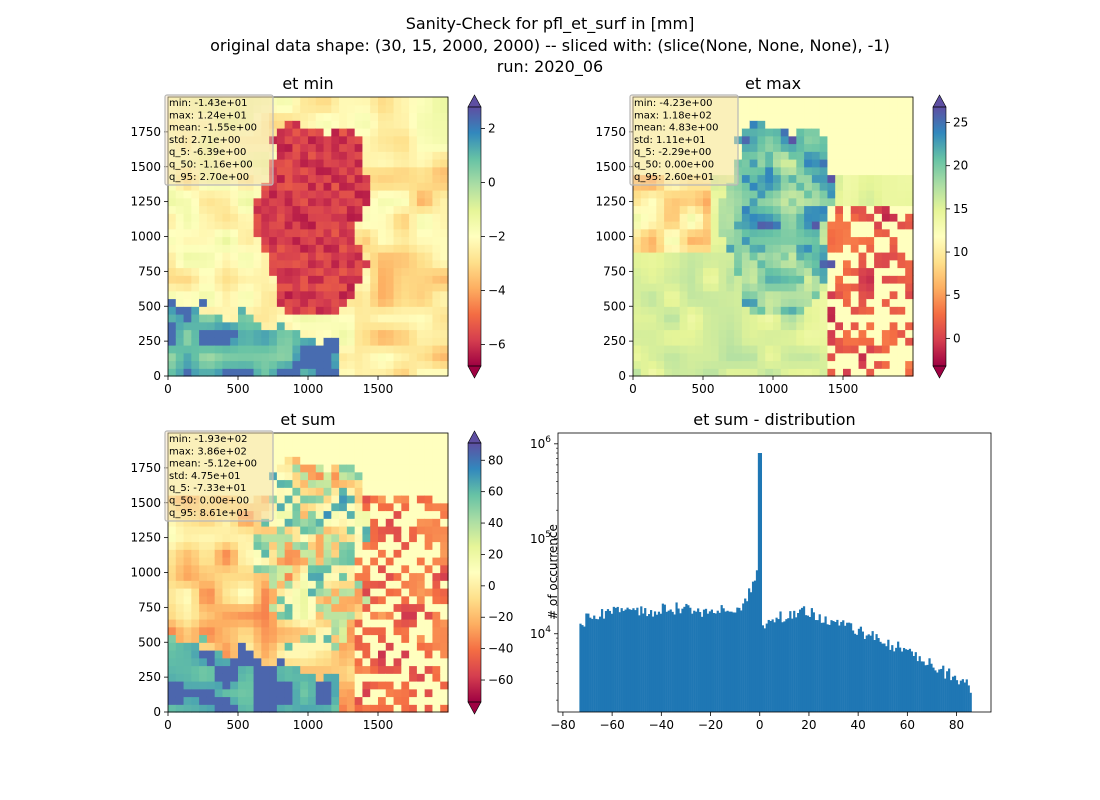 This screenshot has height=800, width=1100. I want to click on stats-line: q_5: -6.39e+00, so click(207, 152).